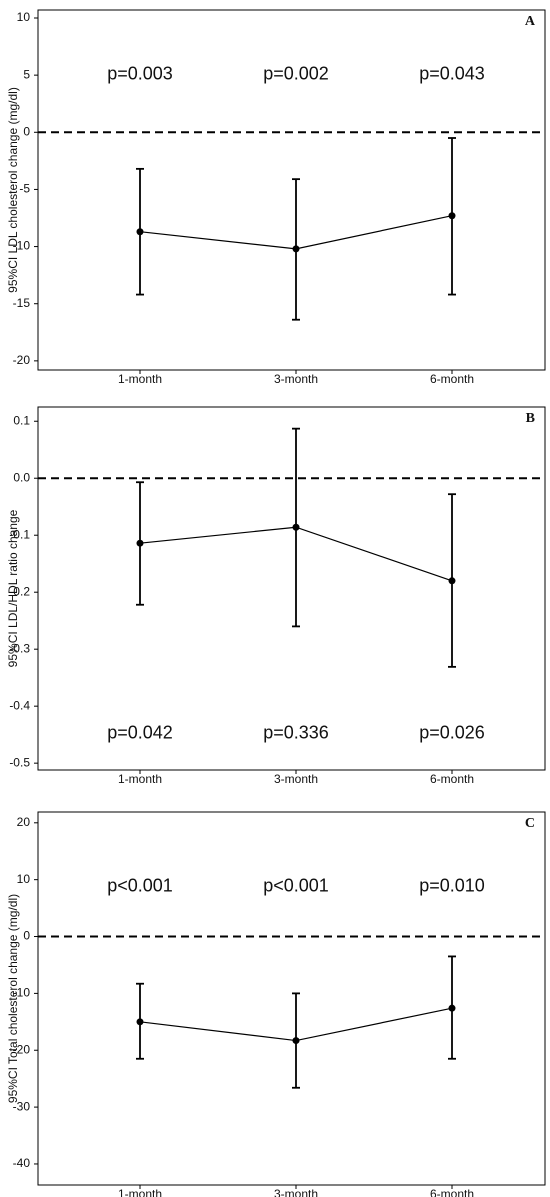  What do you see at coordinates (19, 705) in the screenshot?
I see `y-tick-label: -0.4` at bounding box center [19, 705].